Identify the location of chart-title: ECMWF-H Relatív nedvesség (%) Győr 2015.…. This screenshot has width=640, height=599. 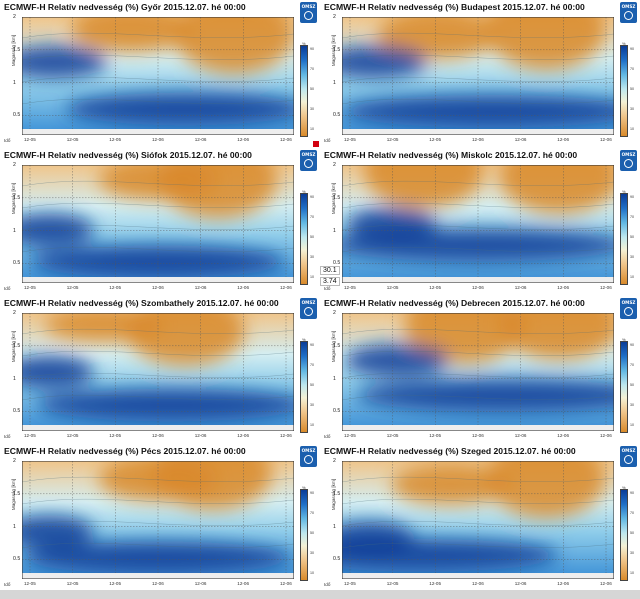
(125, 7).